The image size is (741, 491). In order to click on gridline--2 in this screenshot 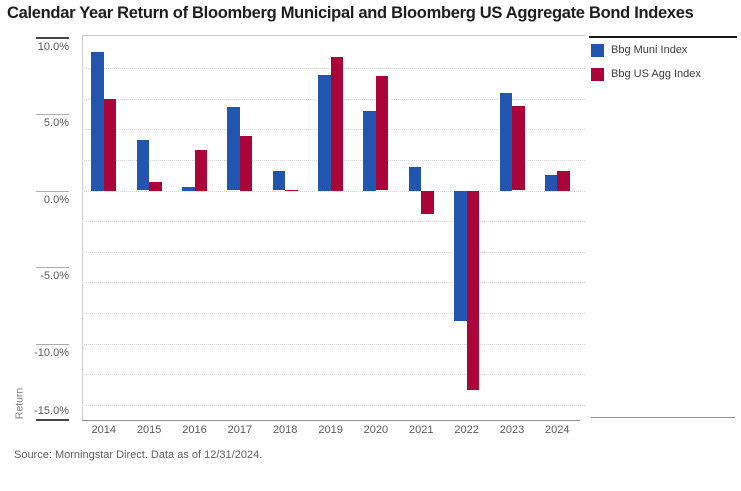, I will do `click(333, 222)`.